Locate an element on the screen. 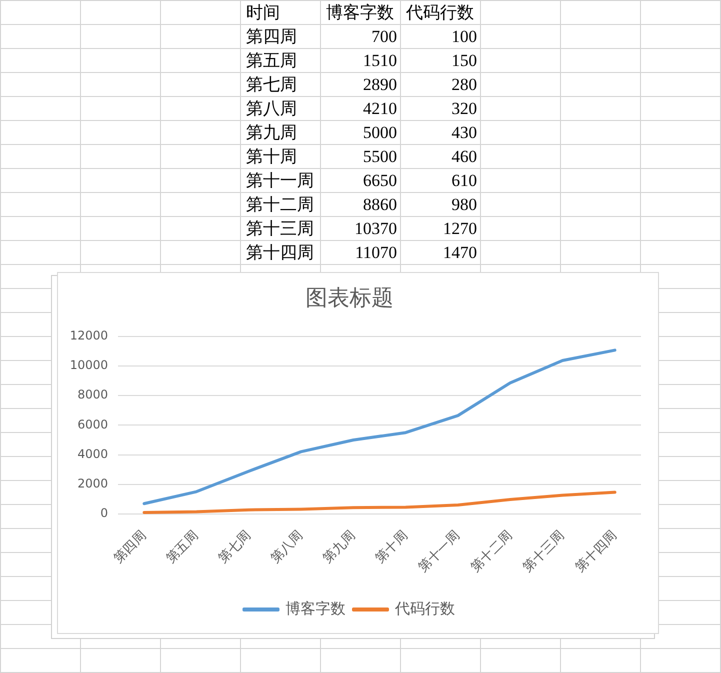  x-tick-label: 第十四周 is located at coordinates (596, 552).